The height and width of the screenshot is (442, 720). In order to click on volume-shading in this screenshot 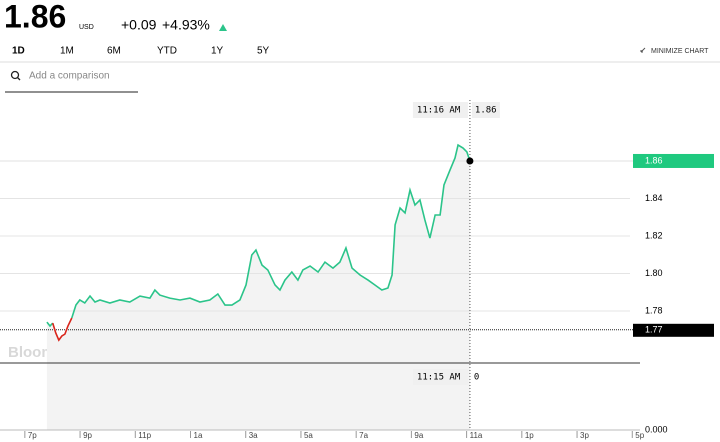, I will do `click(258, 396)`.